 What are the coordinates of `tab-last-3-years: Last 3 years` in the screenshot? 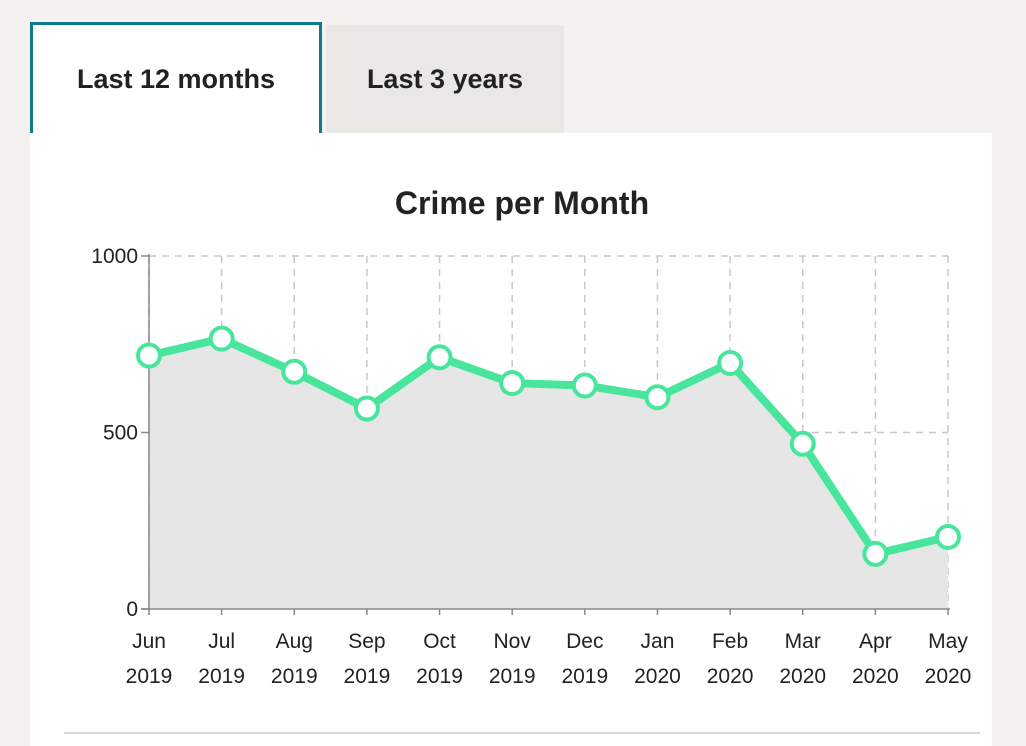 It's located at (445, 79).